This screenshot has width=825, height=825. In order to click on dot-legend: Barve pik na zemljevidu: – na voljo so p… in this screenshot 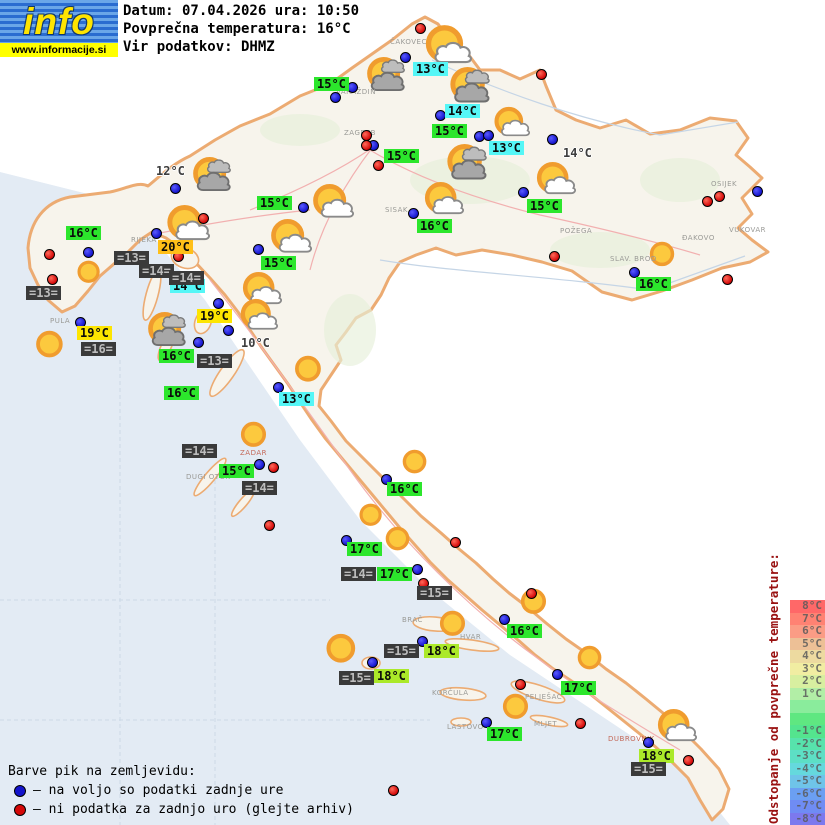, I will do `click(181, 791)`.